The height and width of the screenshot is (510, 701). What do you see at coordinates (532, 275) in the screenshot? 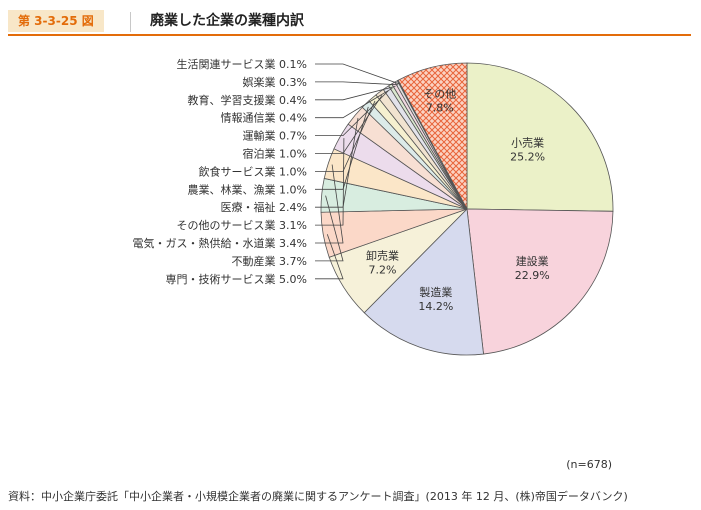
I see `slice-value-label: 22.9%` at bounding box center [532, 275].